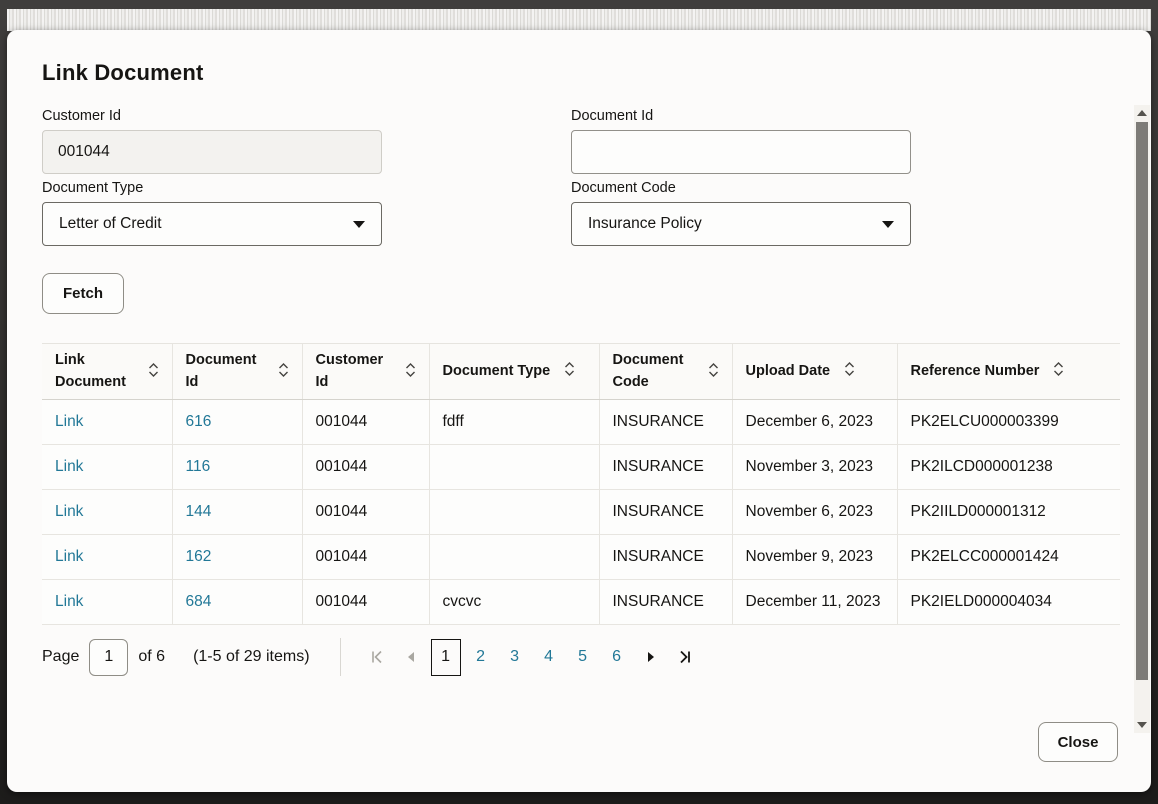  Describe the element at coordinates (1008, 371) in the screenshot. I see `column-header: Reference Number` at that location.